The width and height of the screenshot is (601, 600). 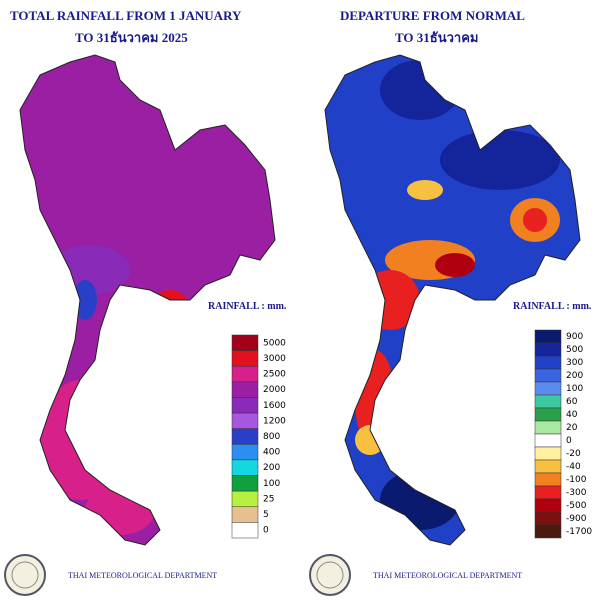 What do you see at coordinates (131, 37) in the screenshot?
I see `subtitle: TO 31ธันวาคม 2025` at bounding box center [131, 37].